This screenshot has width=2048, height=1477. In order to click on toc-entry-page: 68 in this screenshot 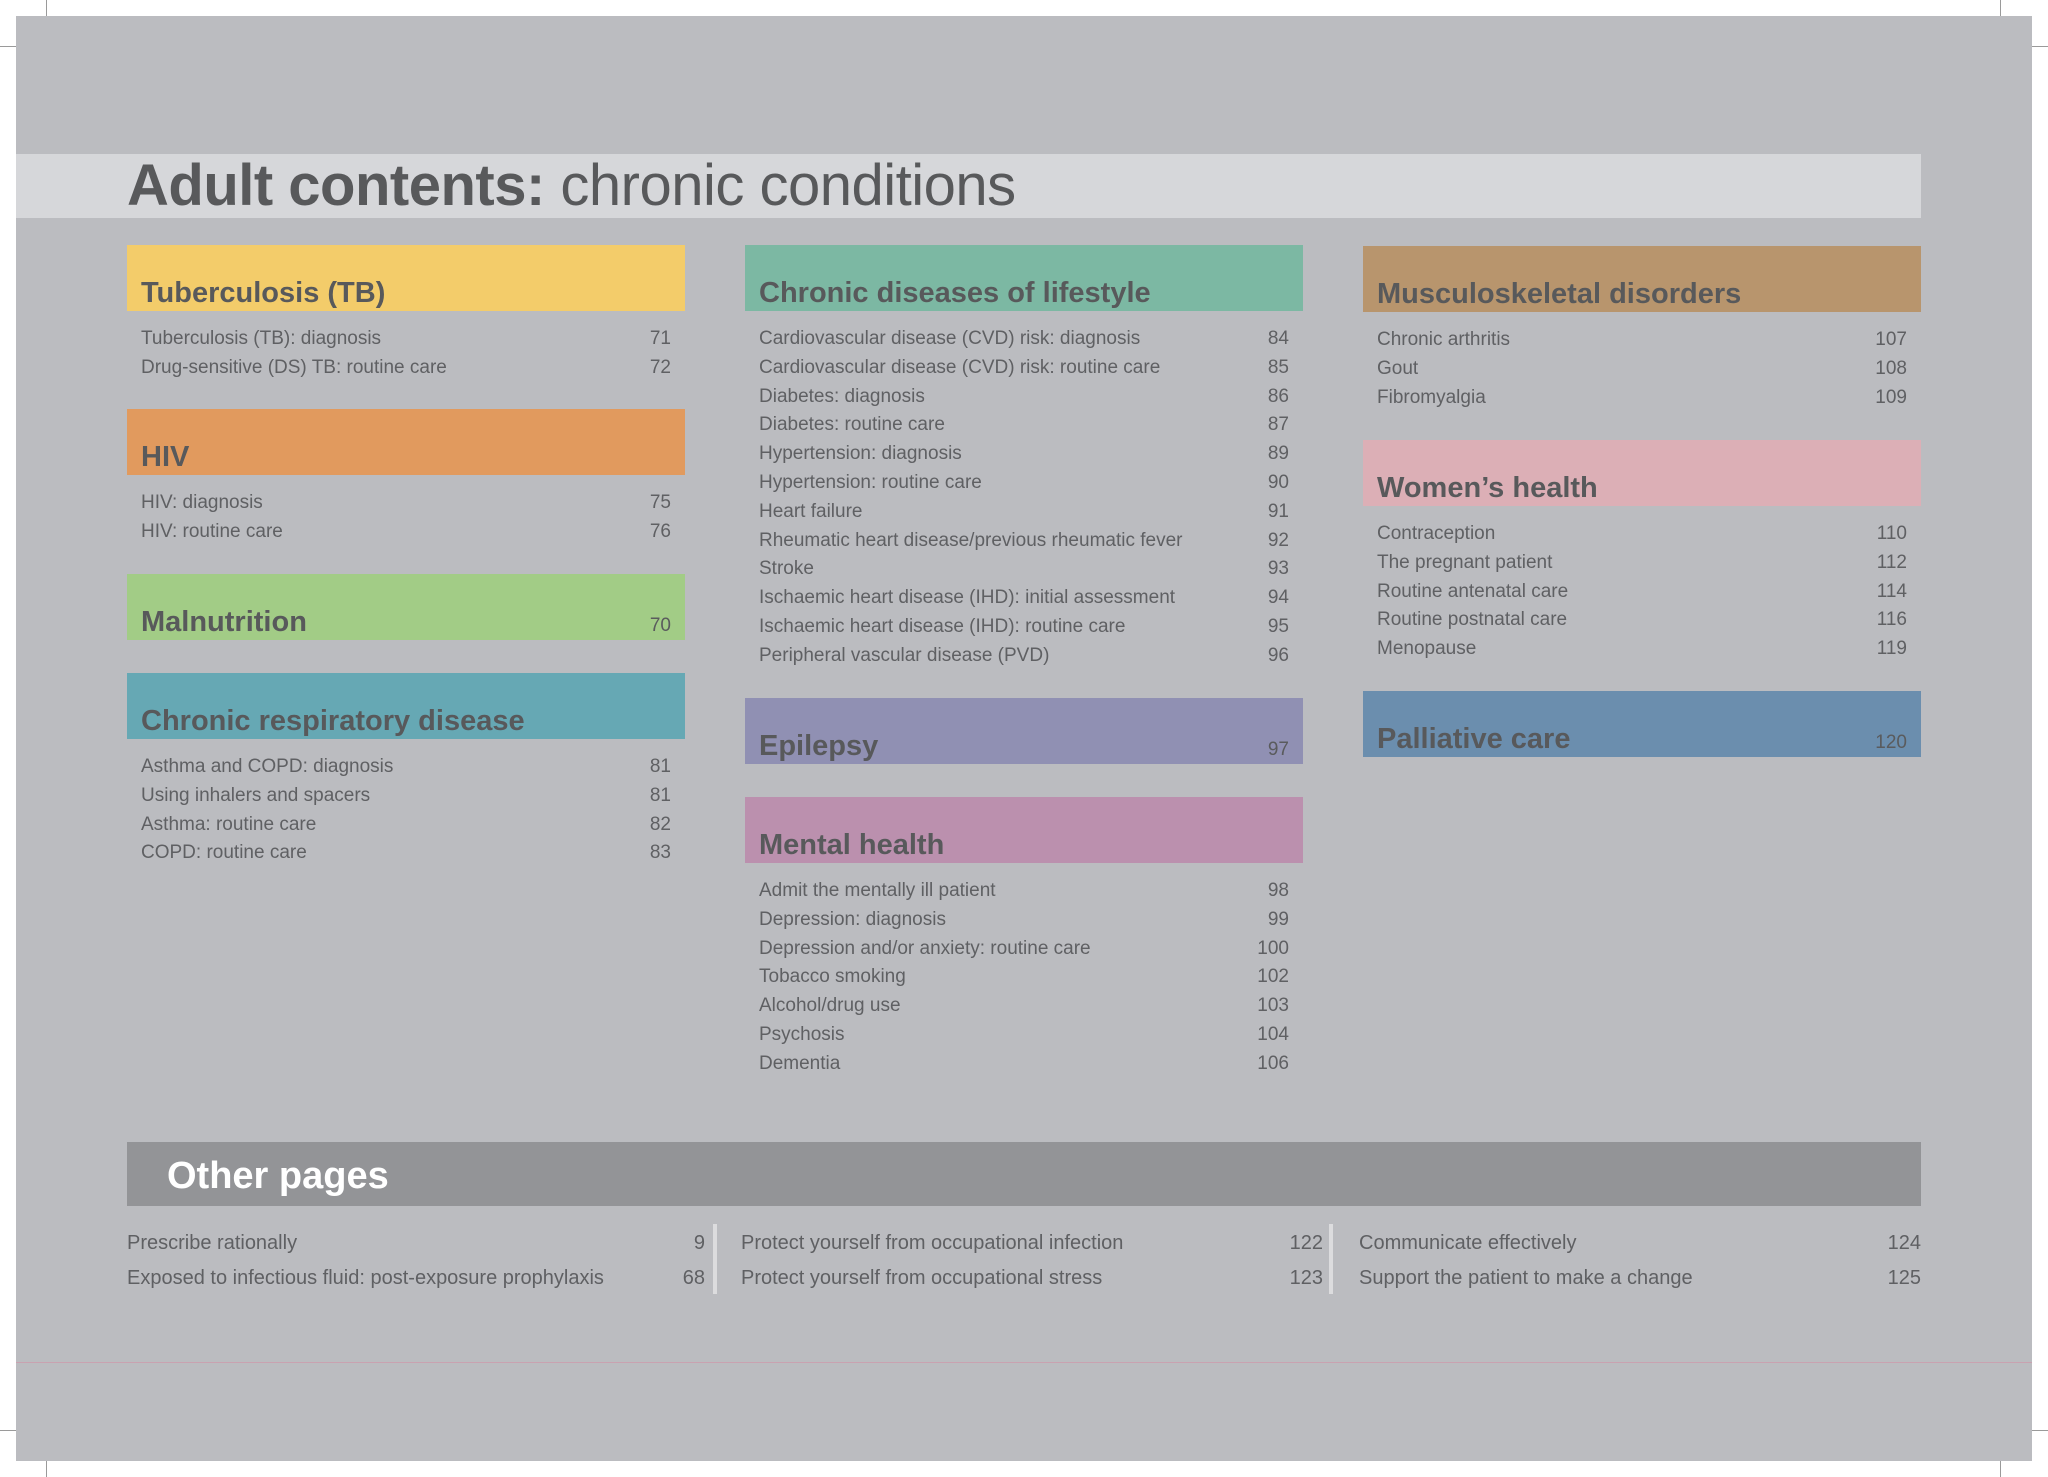, I will do `click(693, 1277)`.